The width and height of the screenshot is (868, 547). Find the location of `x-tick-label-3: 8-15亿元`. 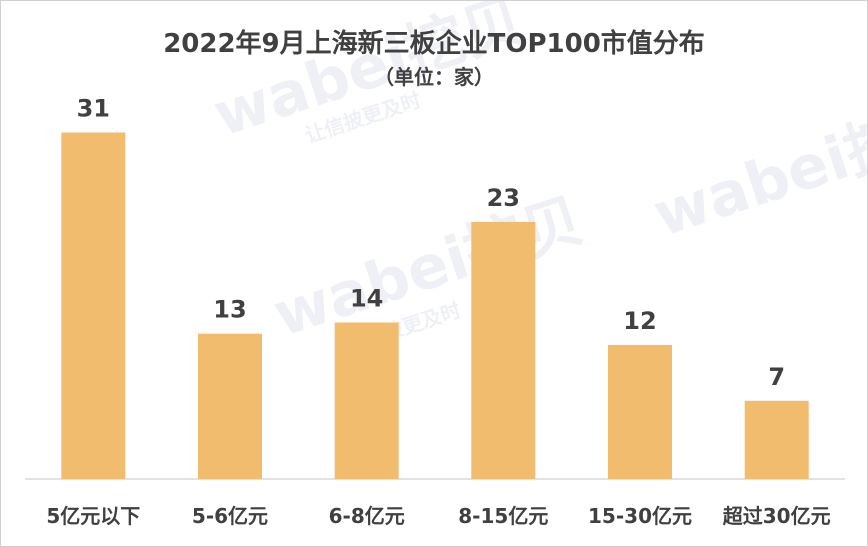

x-tick-label-3: 8-15亿元 is located at coordinates (503, 516).